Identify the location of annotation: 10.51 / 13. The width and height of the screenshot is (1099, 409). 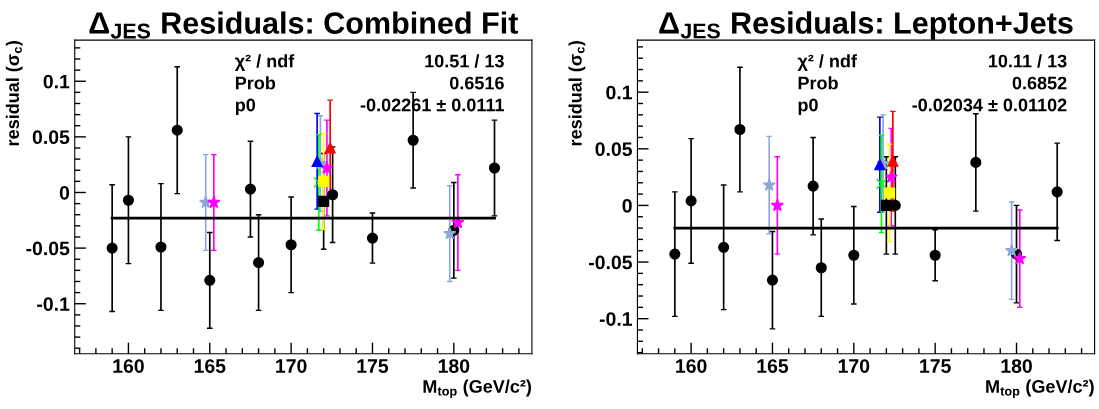
(464, 61).